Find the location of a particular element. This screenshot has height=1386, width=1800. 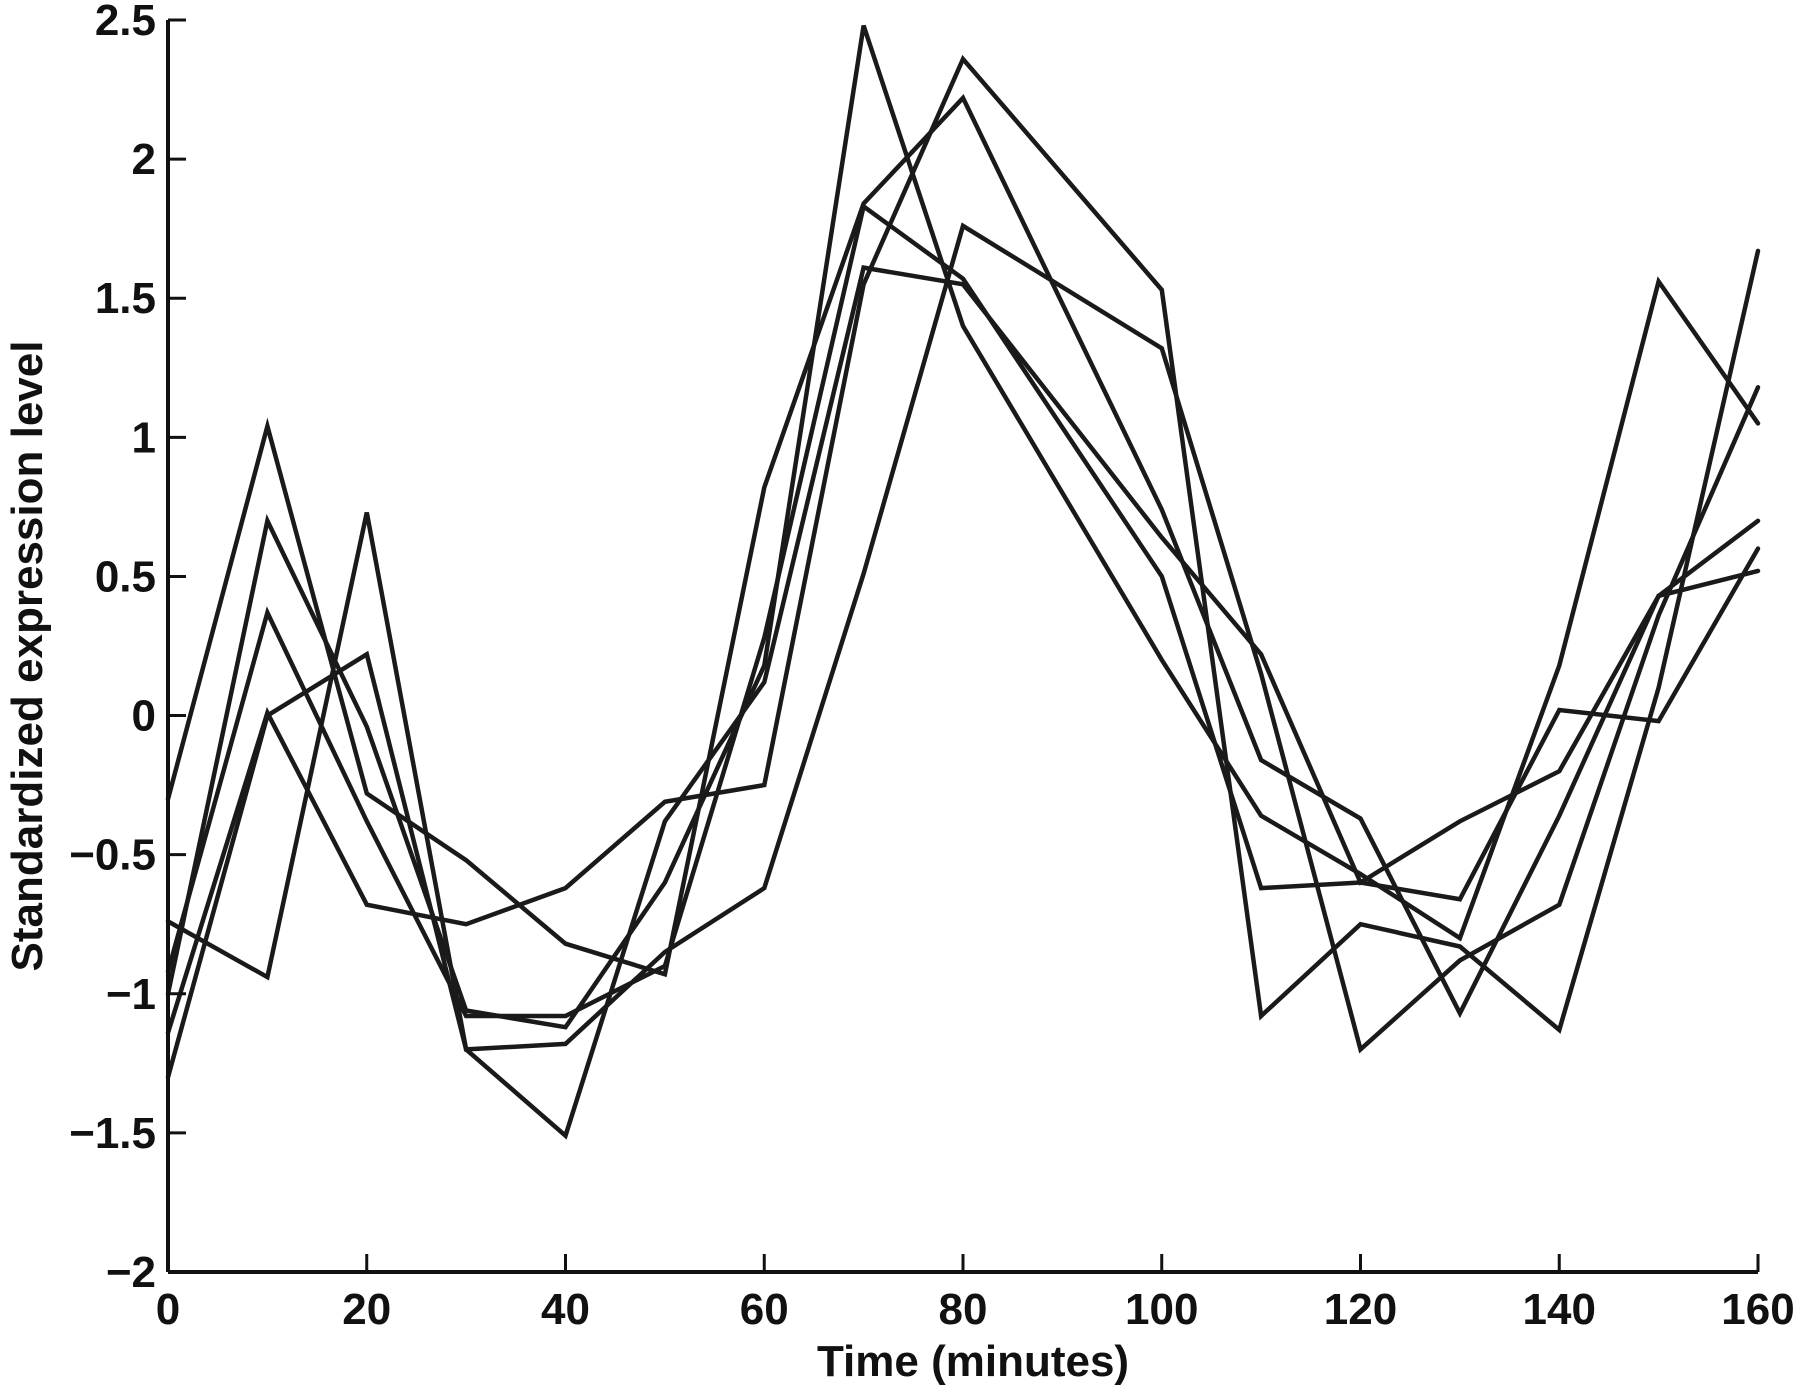

x-tick-label: 40 is located at coordinates (565, 1309).